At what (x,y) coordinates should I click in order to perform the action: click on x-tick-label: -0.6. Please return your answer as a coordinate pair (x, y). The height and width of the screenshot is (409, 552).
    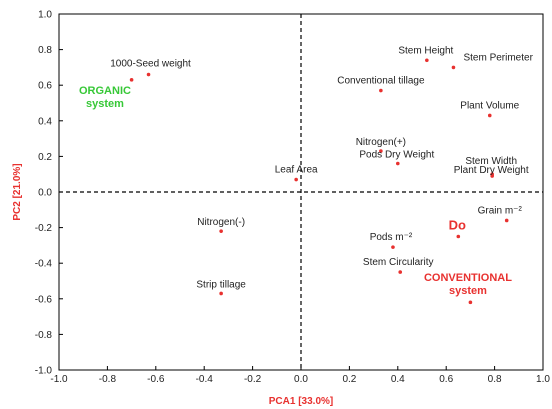
    Looking at the image, I should click on (156, 379).